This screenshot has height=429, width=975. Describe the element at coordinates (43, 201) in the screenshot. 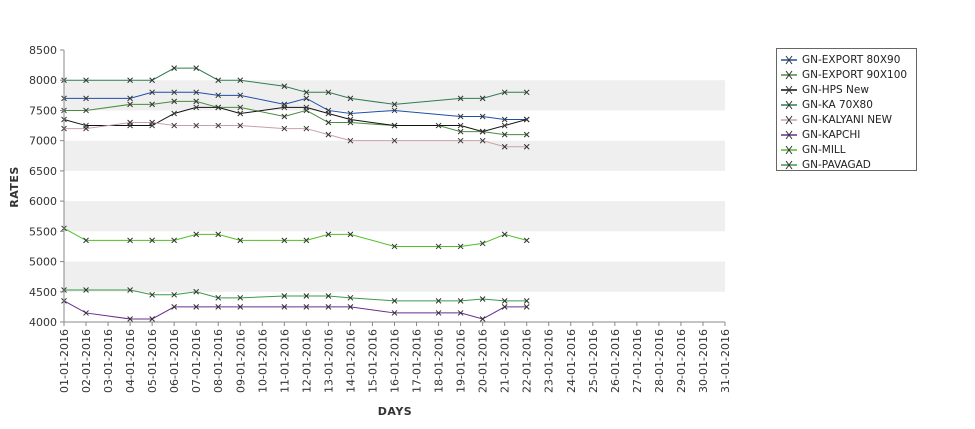

I see `y-tick-label: 6000` at that location.